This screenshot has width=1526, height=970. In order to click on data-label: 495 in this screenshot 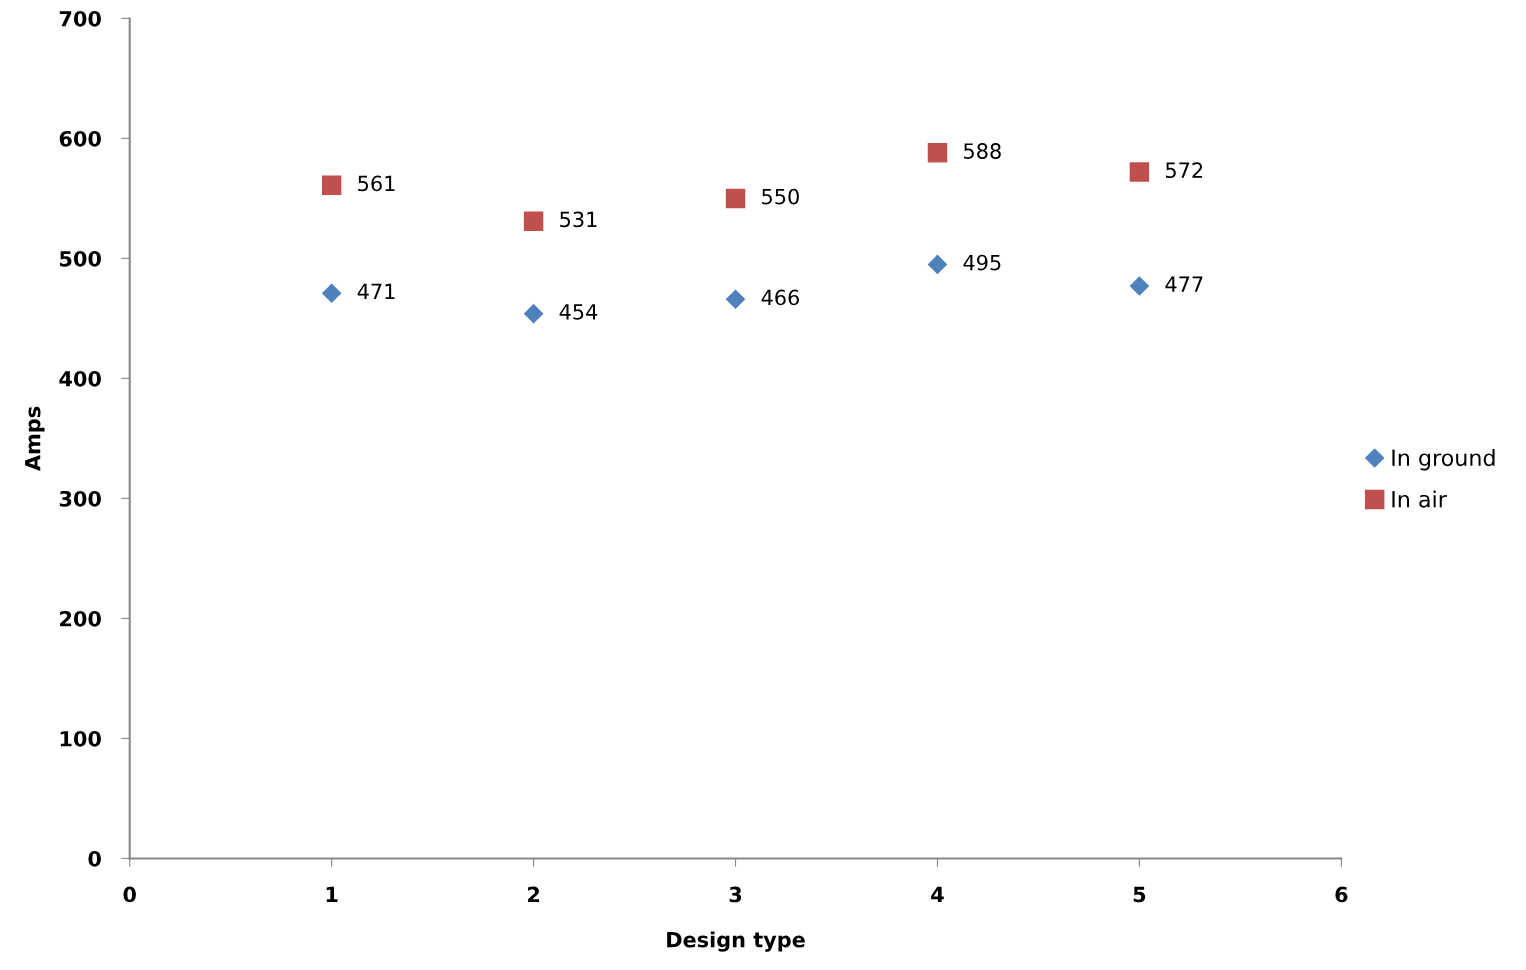, I will do `click(982, 262)`.